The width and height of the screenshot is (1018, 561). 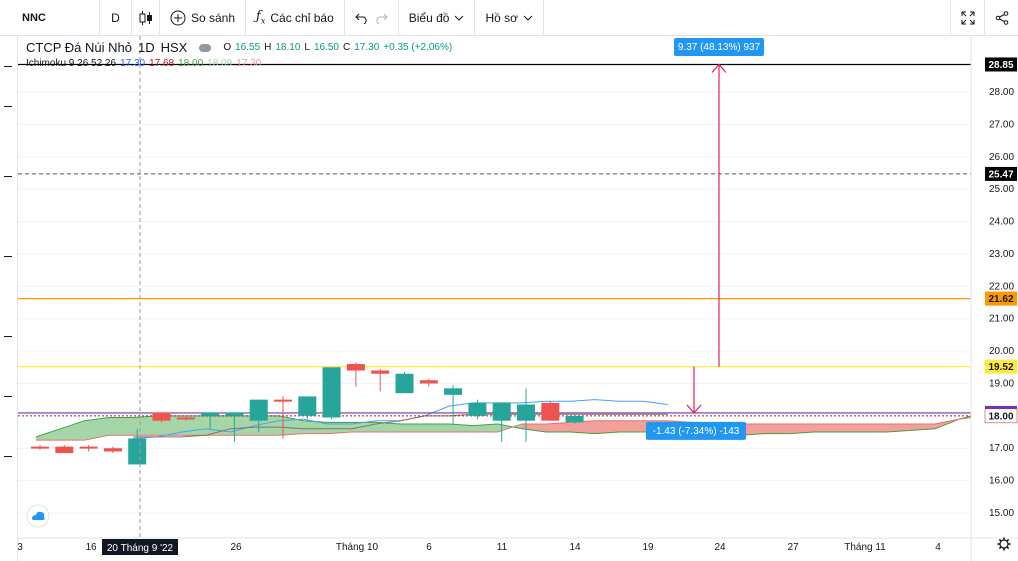 I want to click on price-tick-label: 19.00, so click(x=1001, y=383).